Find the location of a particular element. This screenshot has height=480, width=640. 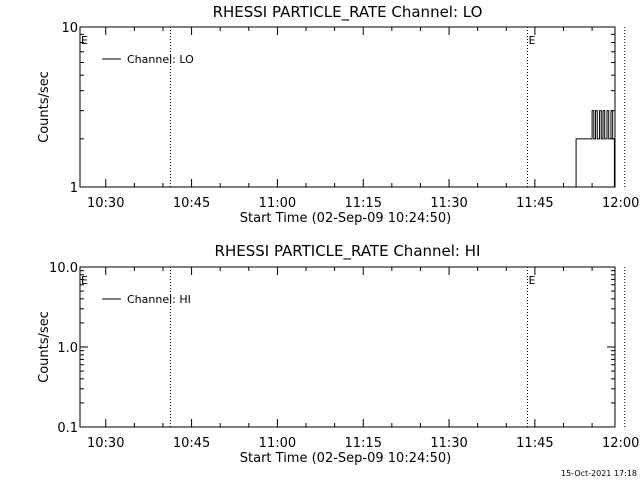

footer-timestamp: 15-Oct-2021 17:18 is located at coordinates (599, 473).